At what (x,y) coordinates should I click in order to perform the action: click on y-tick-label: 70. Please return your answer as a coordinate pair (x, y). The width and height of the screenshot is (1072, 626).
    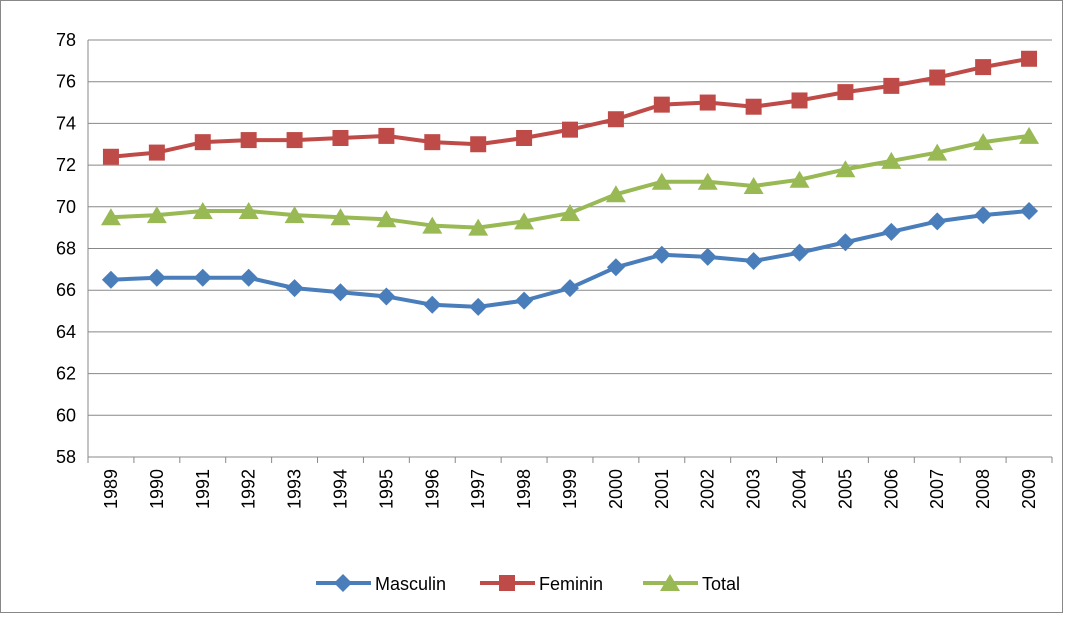
    Looking at the image, I should click on (66, 207).